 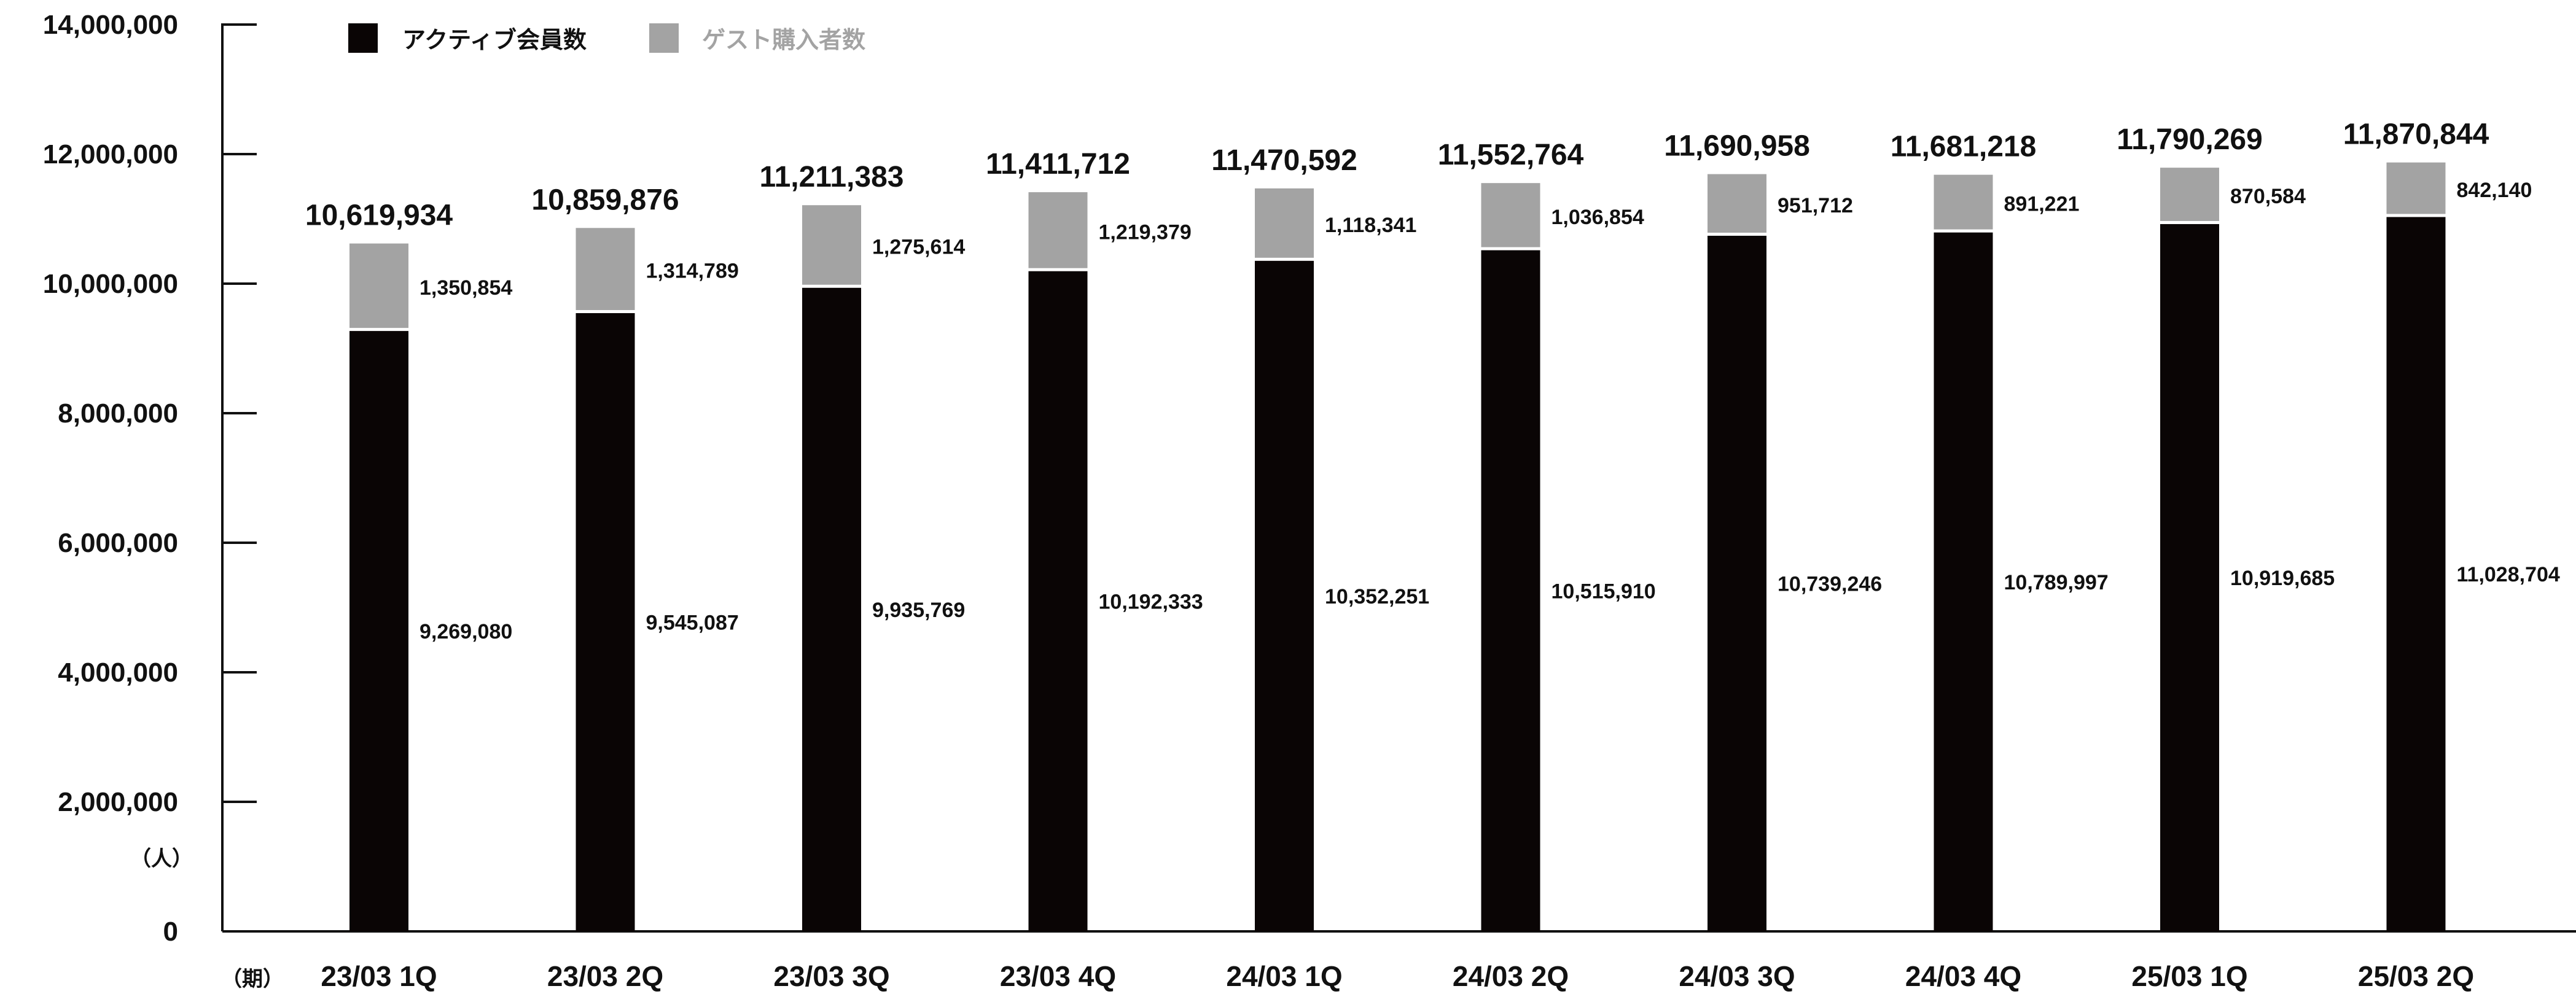 What do you see at coordinates (918, 246) in the screenshot?
I see `guest-buyers-value-label: 1,275,614` at bounding box center [918, 246].